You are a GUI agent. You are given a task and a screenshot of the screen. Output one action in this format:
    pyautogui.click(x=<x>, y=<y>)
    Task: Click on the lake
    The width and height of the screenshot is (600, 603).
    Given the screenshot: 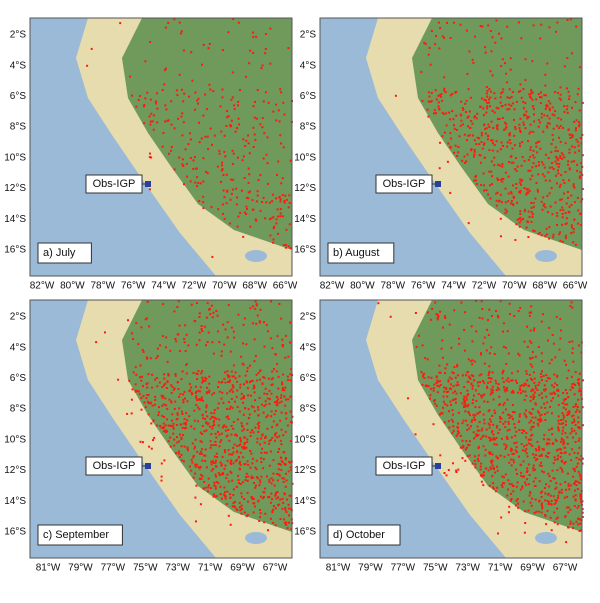 What is the action you would take?
    pyautogui.click(x=546, y=256)
    